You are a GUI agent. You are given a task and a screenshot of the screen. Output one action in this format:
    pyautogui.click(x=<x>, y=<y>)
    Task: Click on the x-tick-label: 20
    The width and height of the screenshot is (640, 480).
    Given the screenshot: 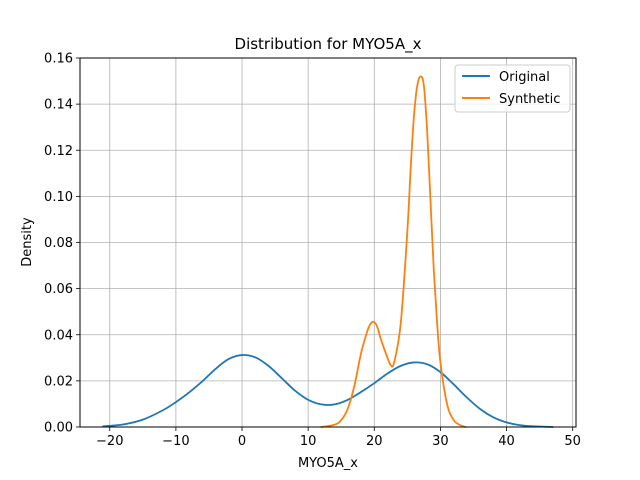 What is the action you would take?
    pyautogui.click(x=374, y=441)
    